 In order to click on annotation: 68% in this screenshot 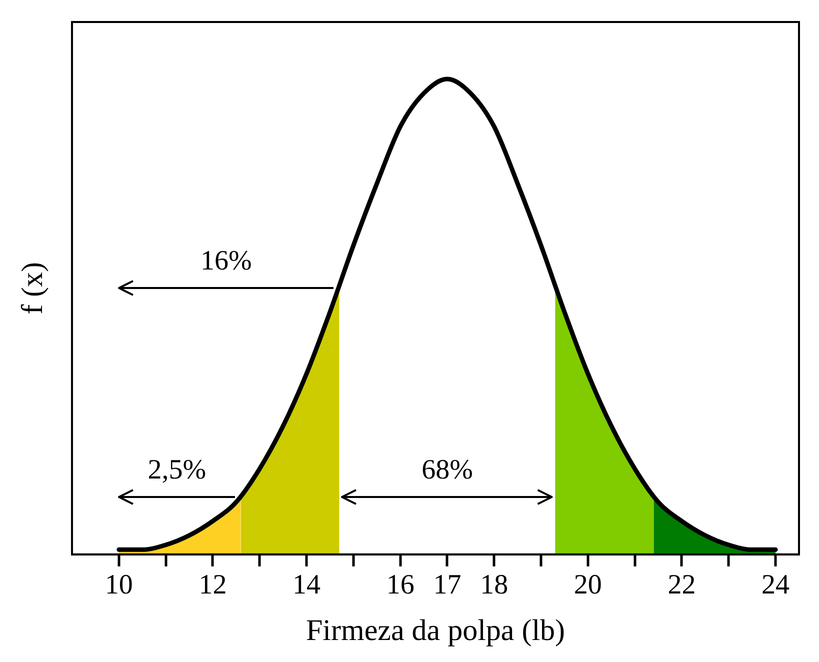, I will do `click(447, 470)`.